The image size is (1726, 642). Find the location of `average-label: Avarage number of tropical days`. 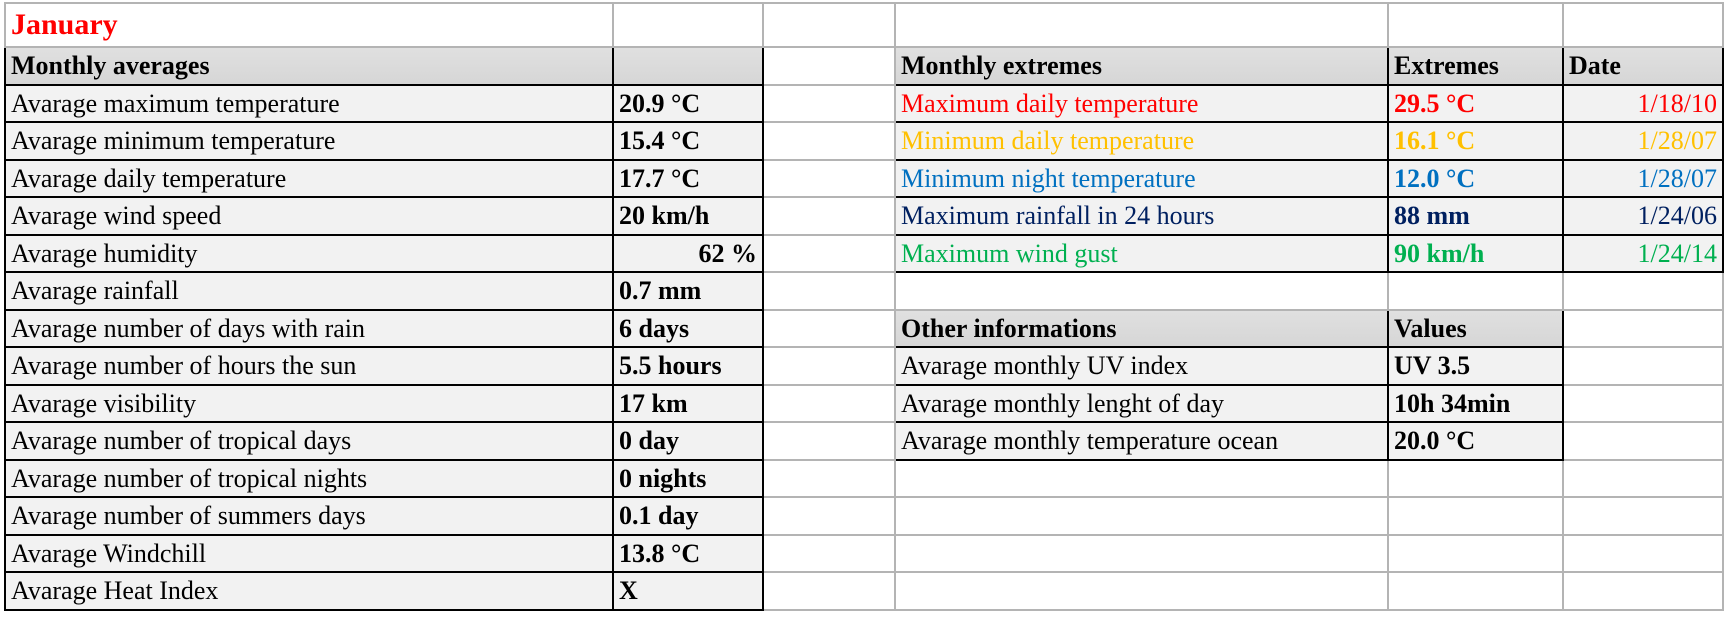

average-label: Avarage number of tropical days is located at coordinates (309, 441).